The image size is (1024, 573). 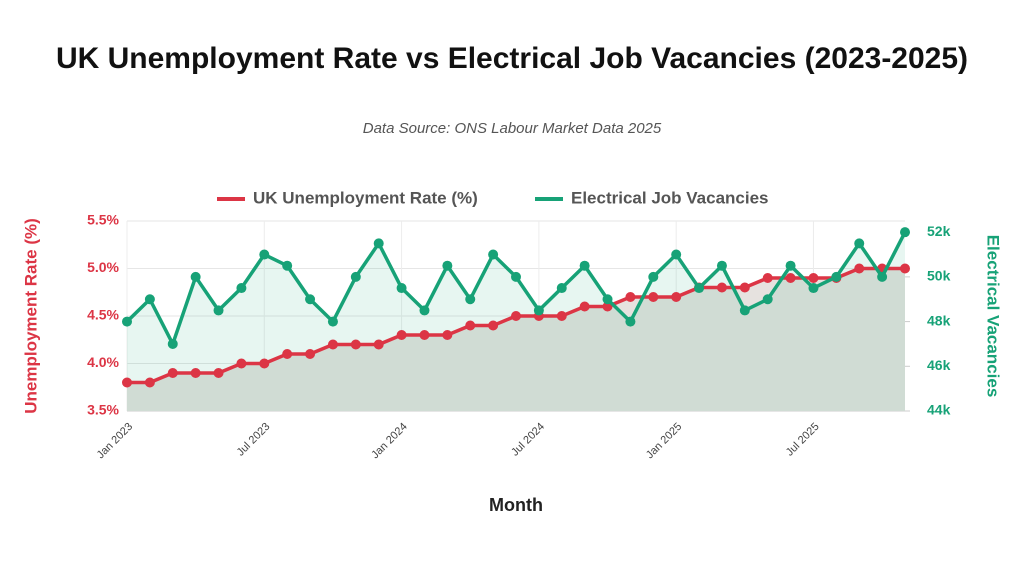 I want to click on x-tick-label: Jan 2025, so click(x=664, y=441).